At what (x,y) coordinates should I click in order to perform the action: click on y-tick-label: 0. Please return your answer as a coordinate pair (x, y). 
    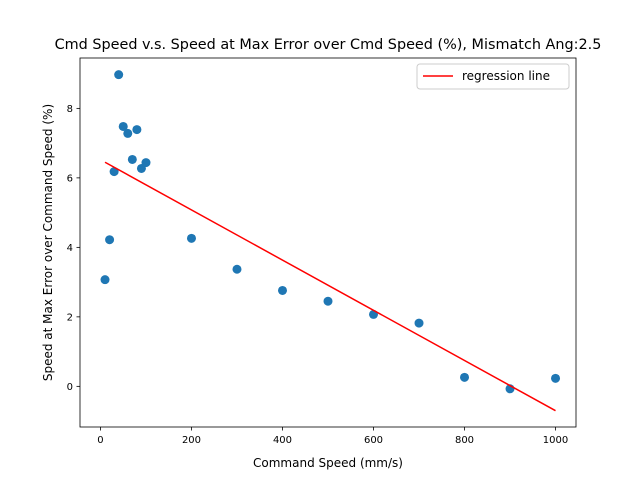
    Looking at the image, I should click on (70, 387).